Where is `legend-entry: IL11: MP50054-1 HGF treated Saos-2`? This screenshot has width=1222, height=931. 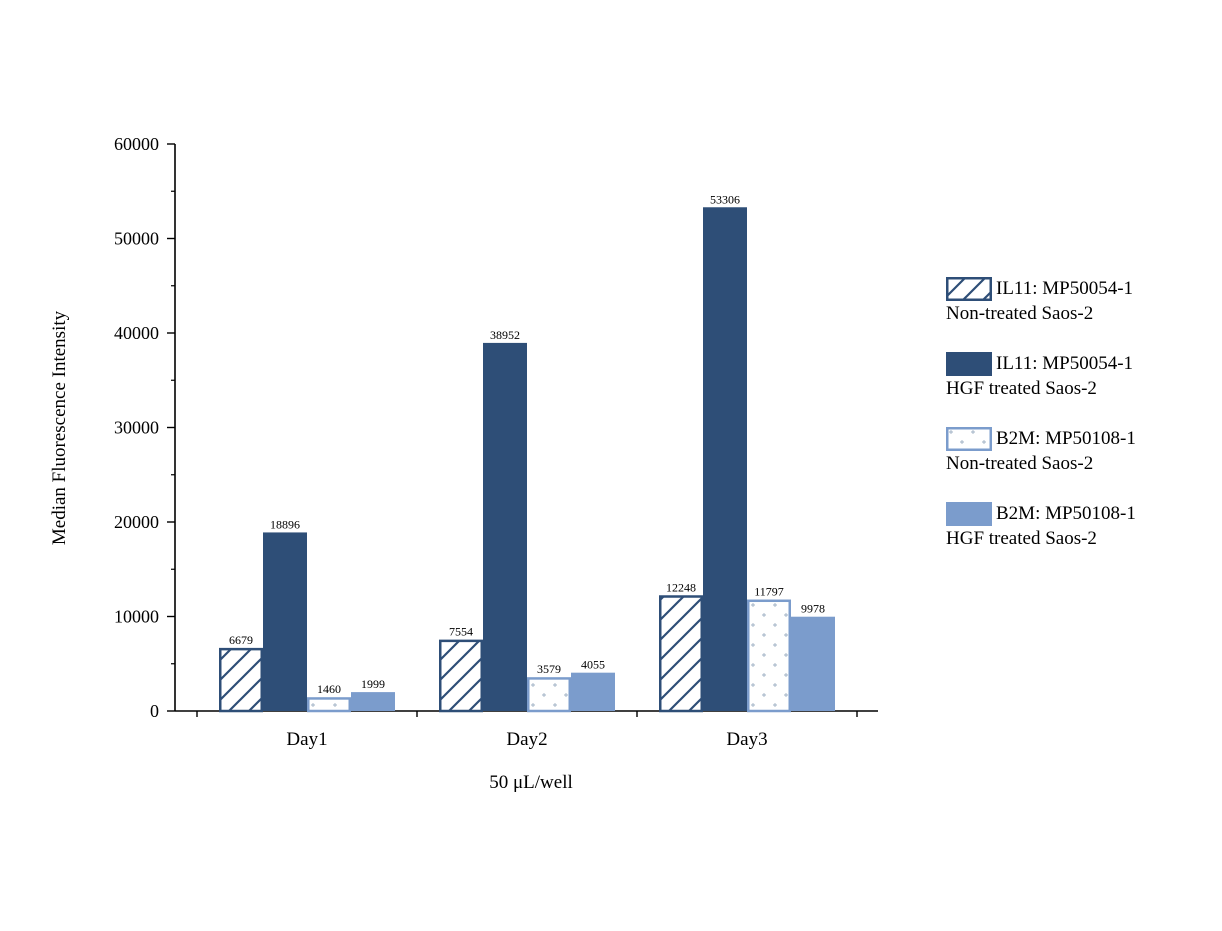 legend-entry: IL11: MP50054-1 HGF treated Saos-2 is located at coordinates (1076, 388).